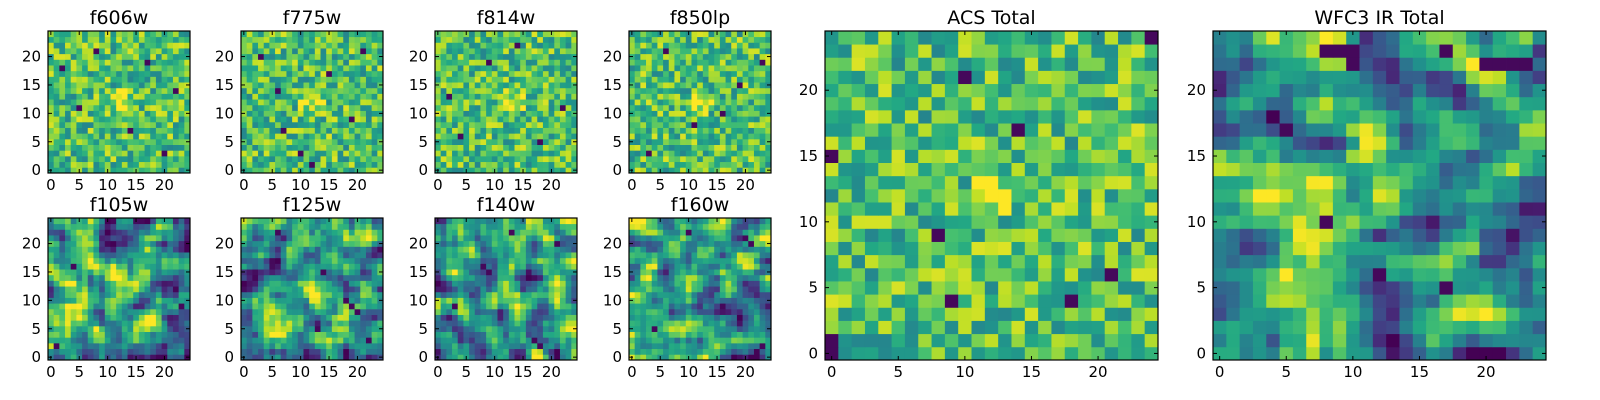 Image resolution: width=1600 pixels, height=400 pixels. Describe the element at coordinates (229, 170) in the screenshot. I see `y-tick-label: 0` at that location.